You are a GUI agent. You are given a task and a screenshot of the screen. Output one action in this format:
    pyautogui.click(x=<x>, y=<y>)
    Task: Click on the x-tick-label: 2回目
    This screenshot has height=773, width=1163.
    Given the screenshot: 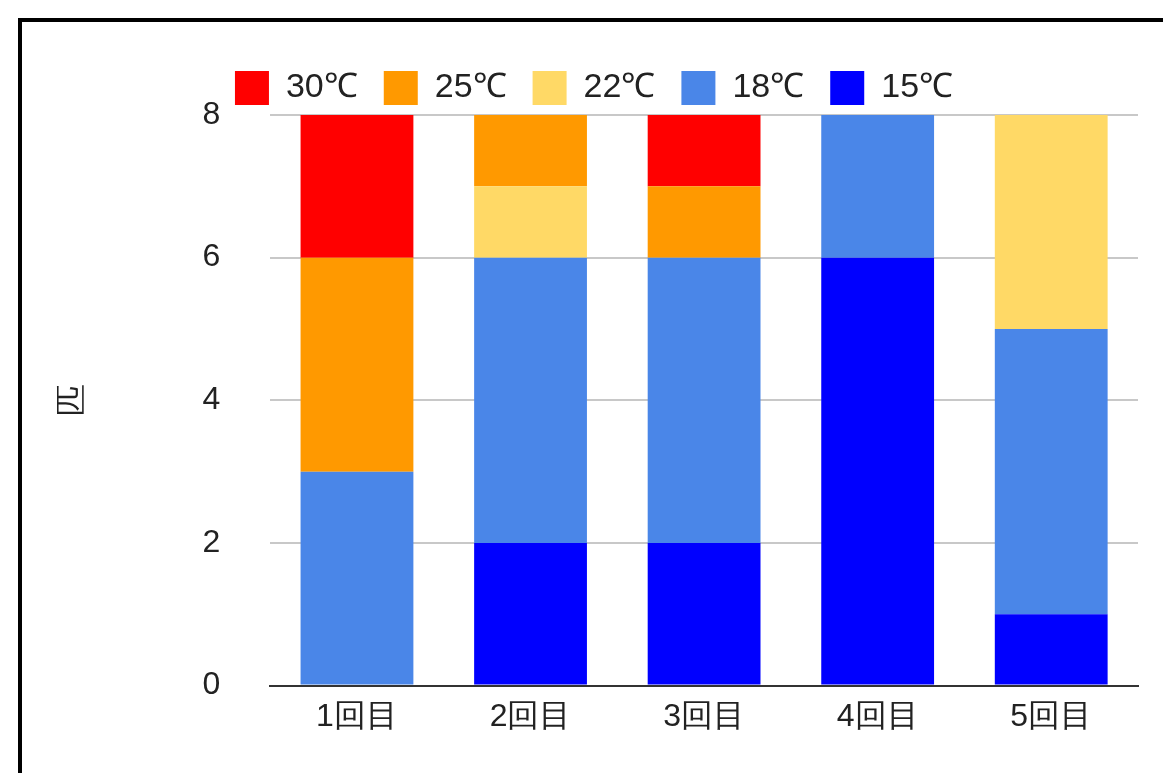 What is the action you would take?
    pyautogui.click(x=530, y=714)
    